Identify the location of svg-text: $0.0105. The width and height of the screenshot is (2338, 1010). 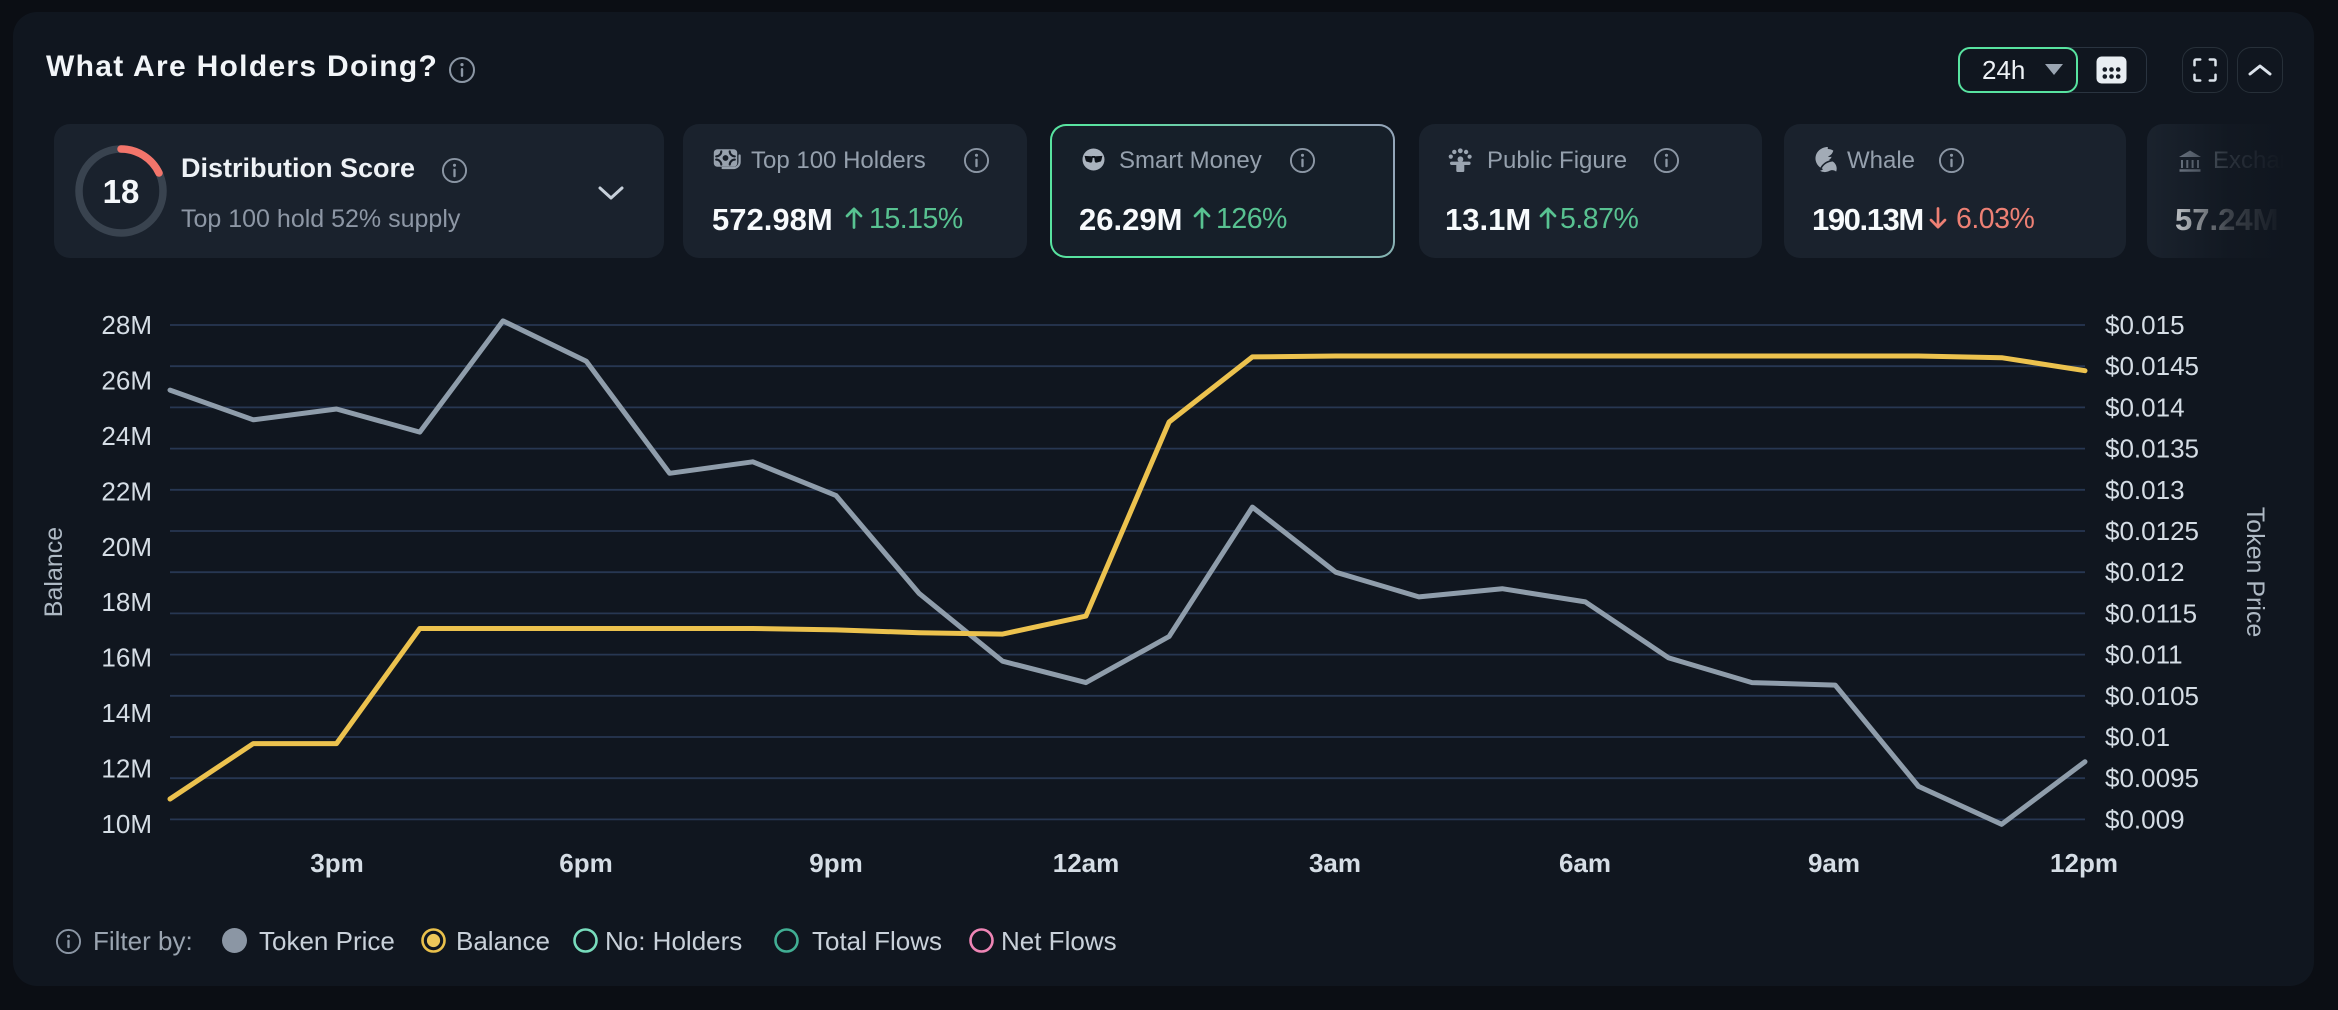
(2152, 696).